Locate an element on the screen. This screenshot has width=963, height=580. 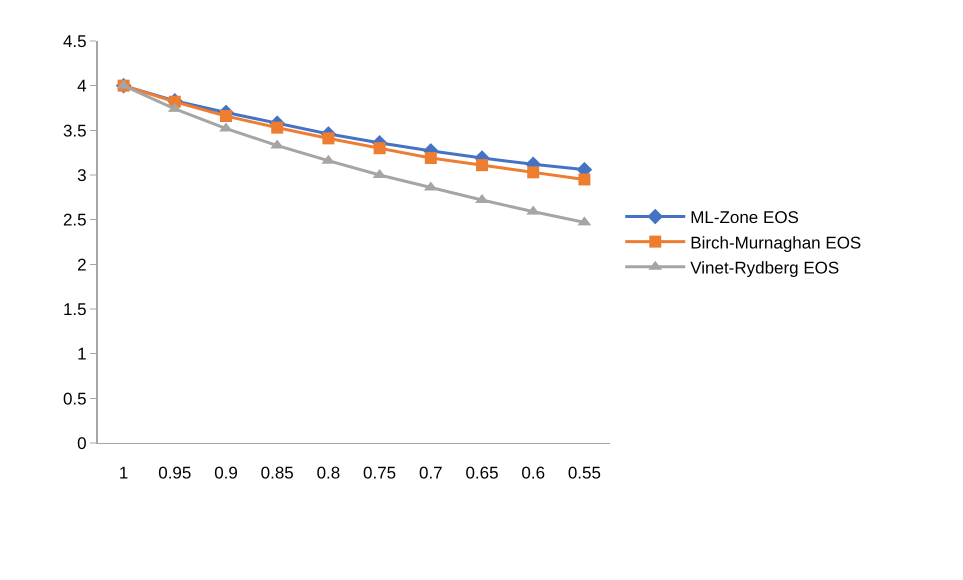
y-tick-label: 2 is located at coordinates (82, 264).